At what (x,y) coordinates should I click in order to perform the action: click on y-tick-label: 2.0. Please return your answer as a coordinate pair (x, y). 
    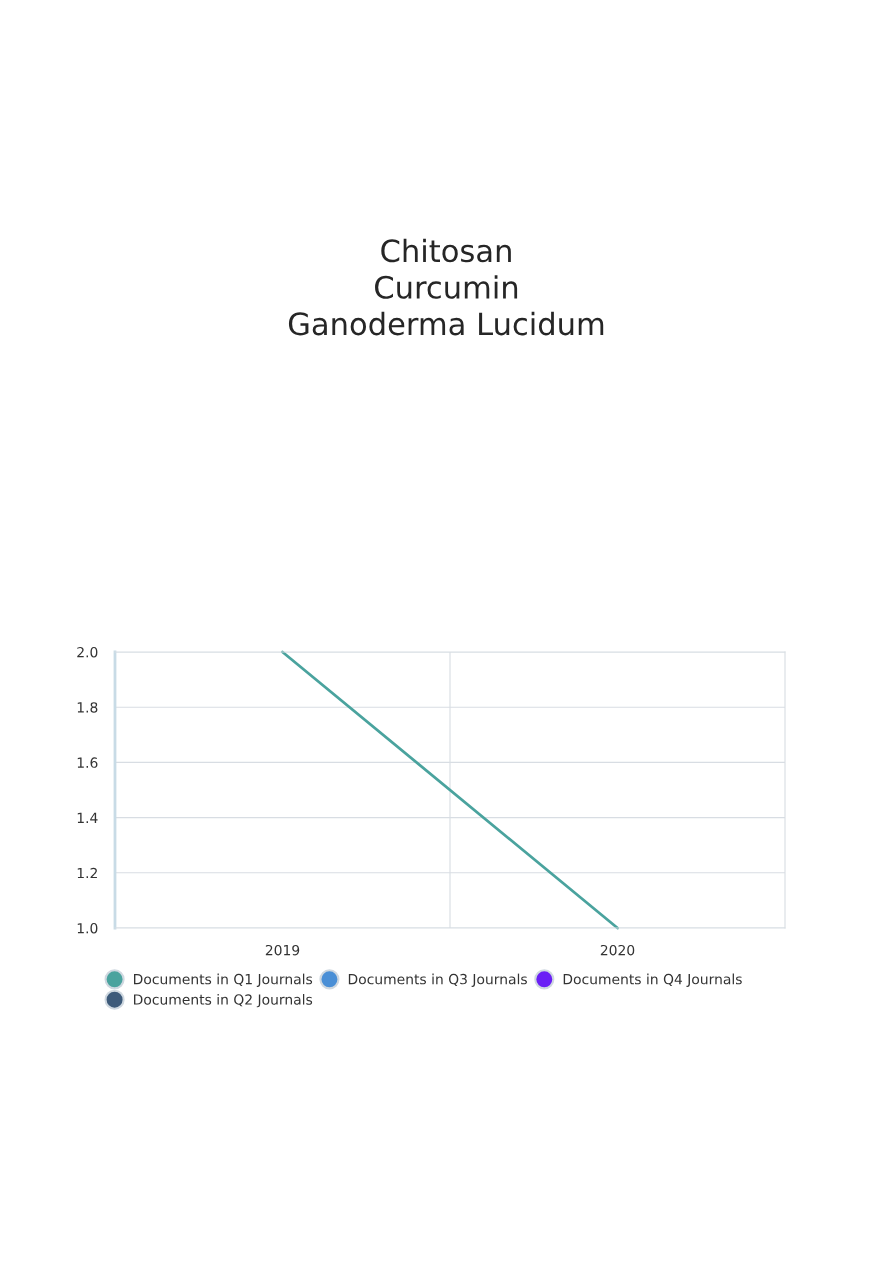
    Looking at the image, I should click on (87, 652).